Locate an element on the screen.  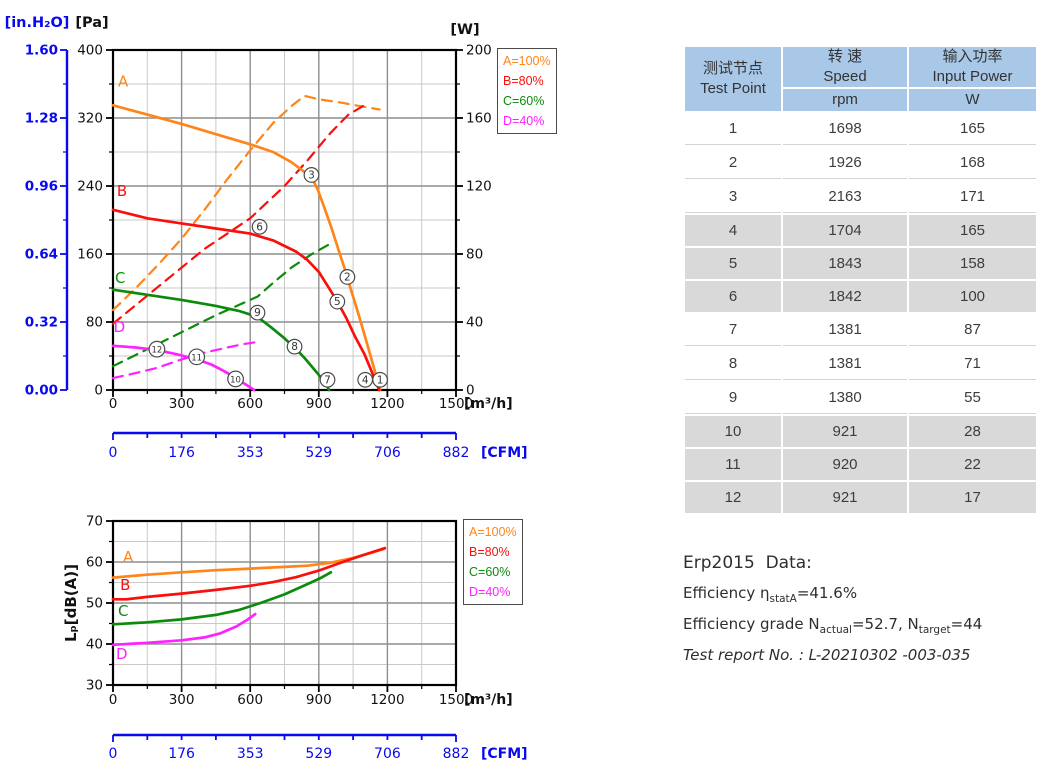
table-row: 3 2163 171 is located at coordinates (860, 197).